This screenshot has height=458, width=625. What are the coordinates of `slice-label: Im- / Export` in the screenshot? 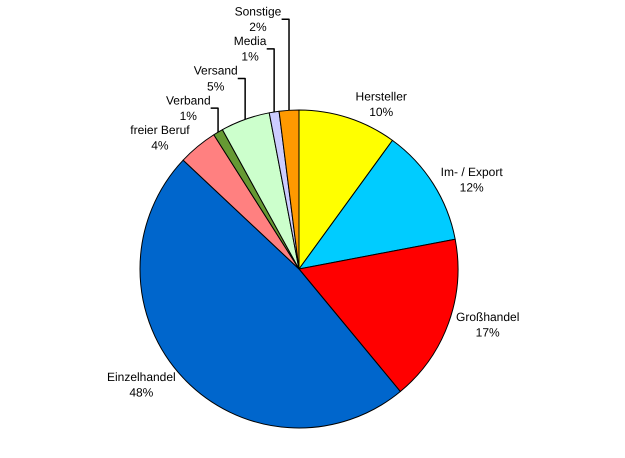 It's located at (472, 171).